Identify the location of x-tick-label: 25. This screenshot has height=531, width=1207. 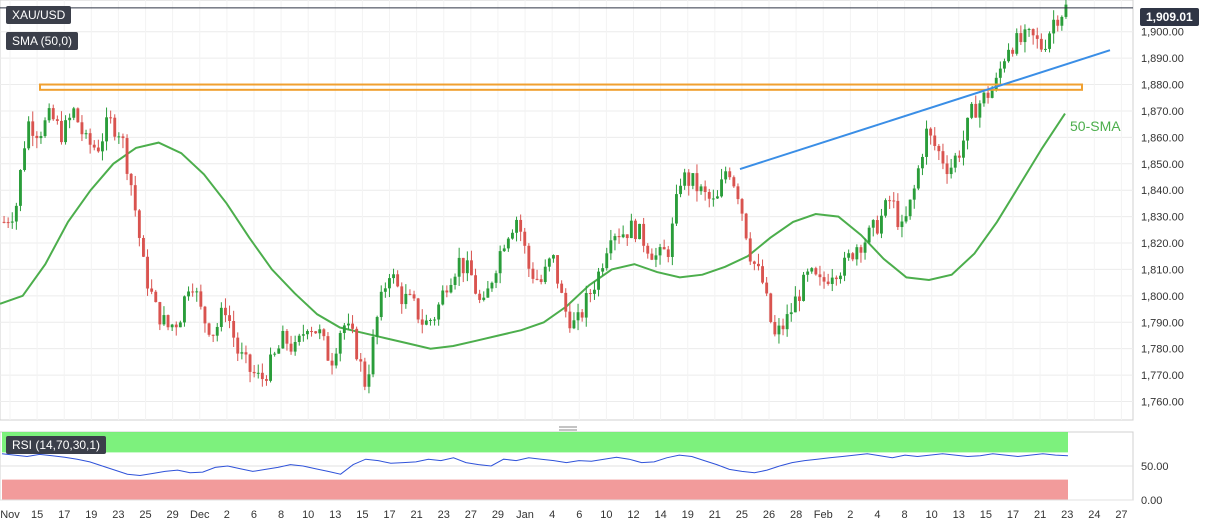
(145, 515).